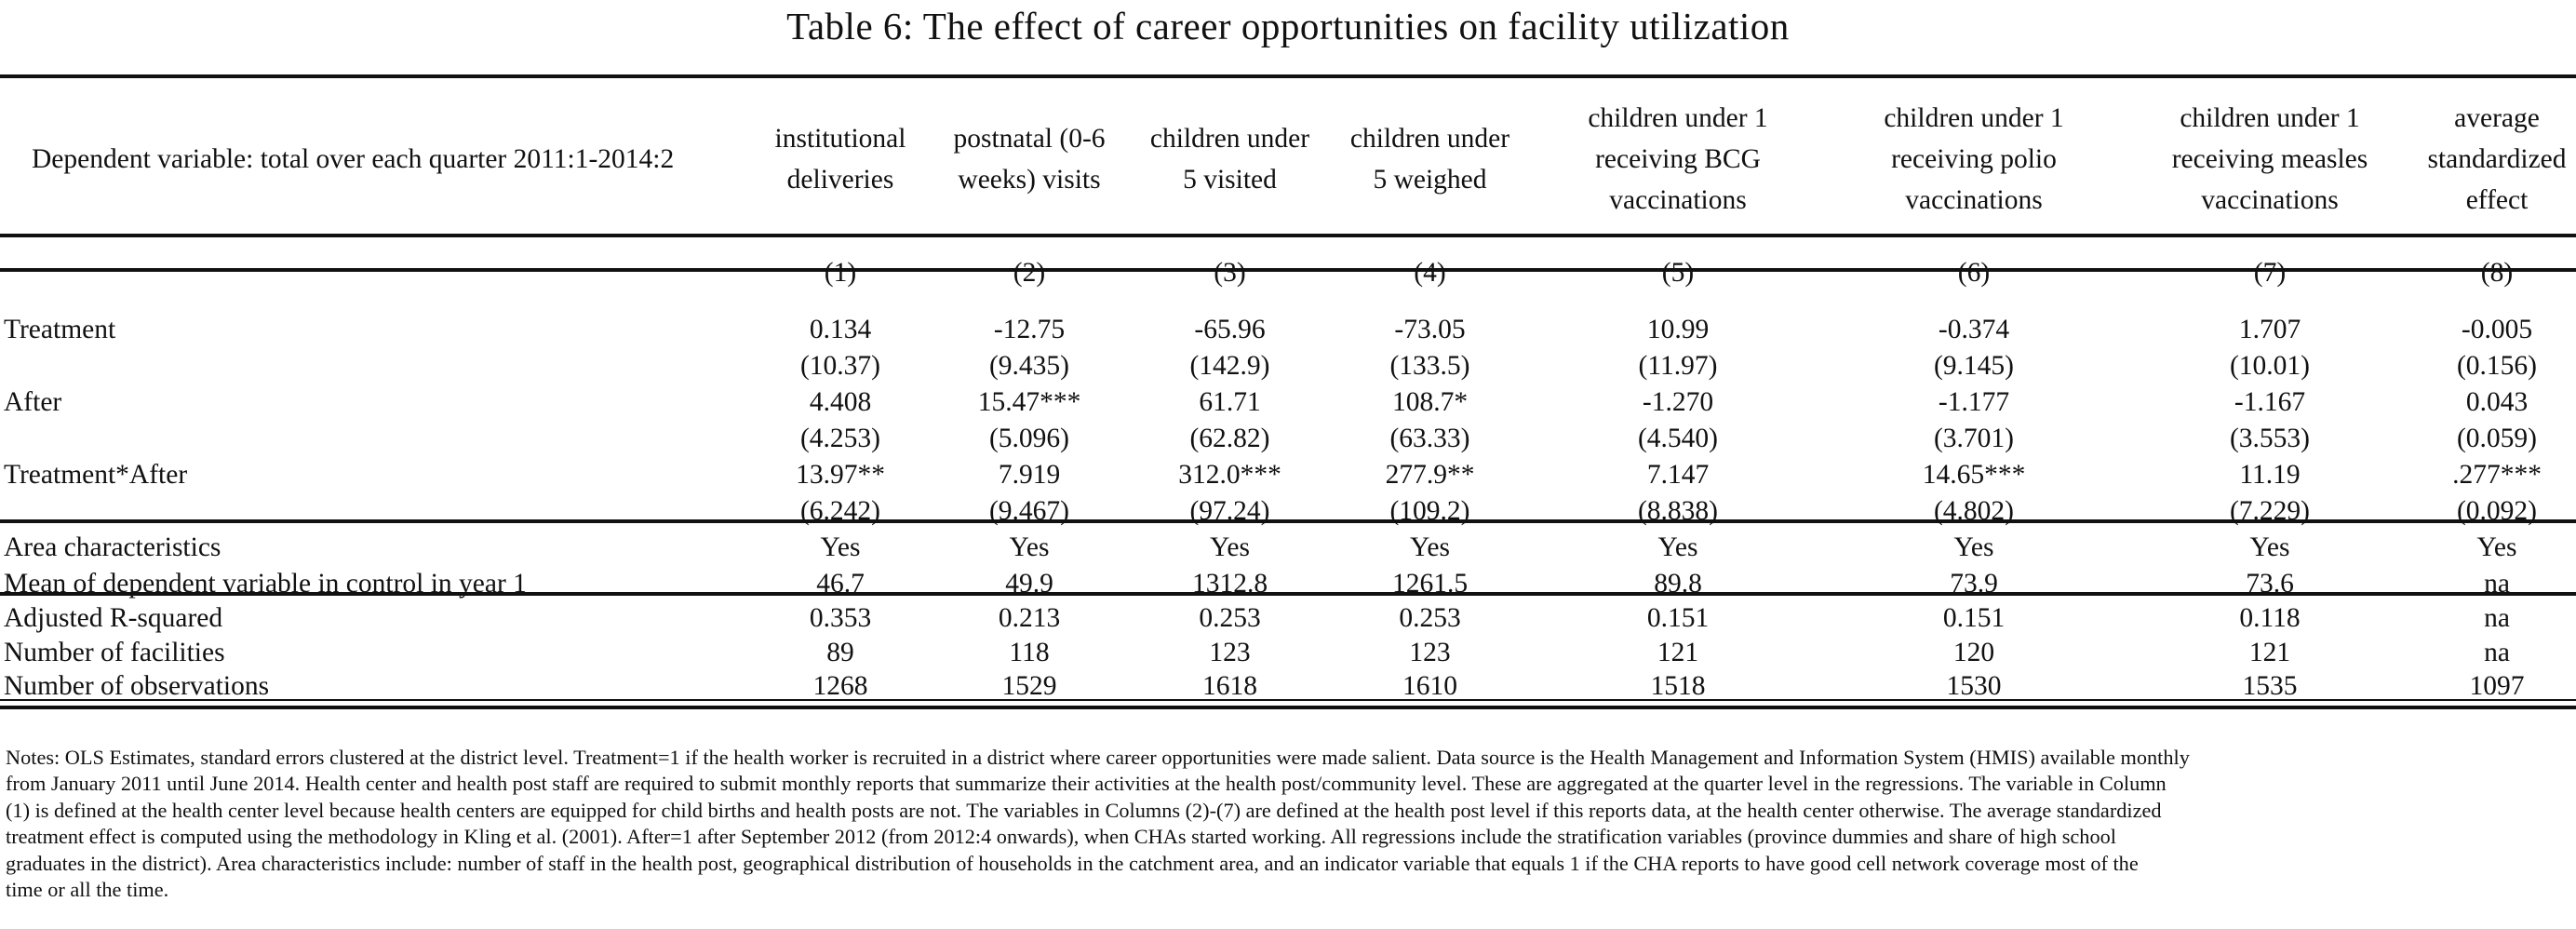 This screenshot has height=929, width=2576. What do you see at coordinates (1973, 547) in the screenshot?
I see `cell-col-6: Yes` at bounding box center [1973, 547].